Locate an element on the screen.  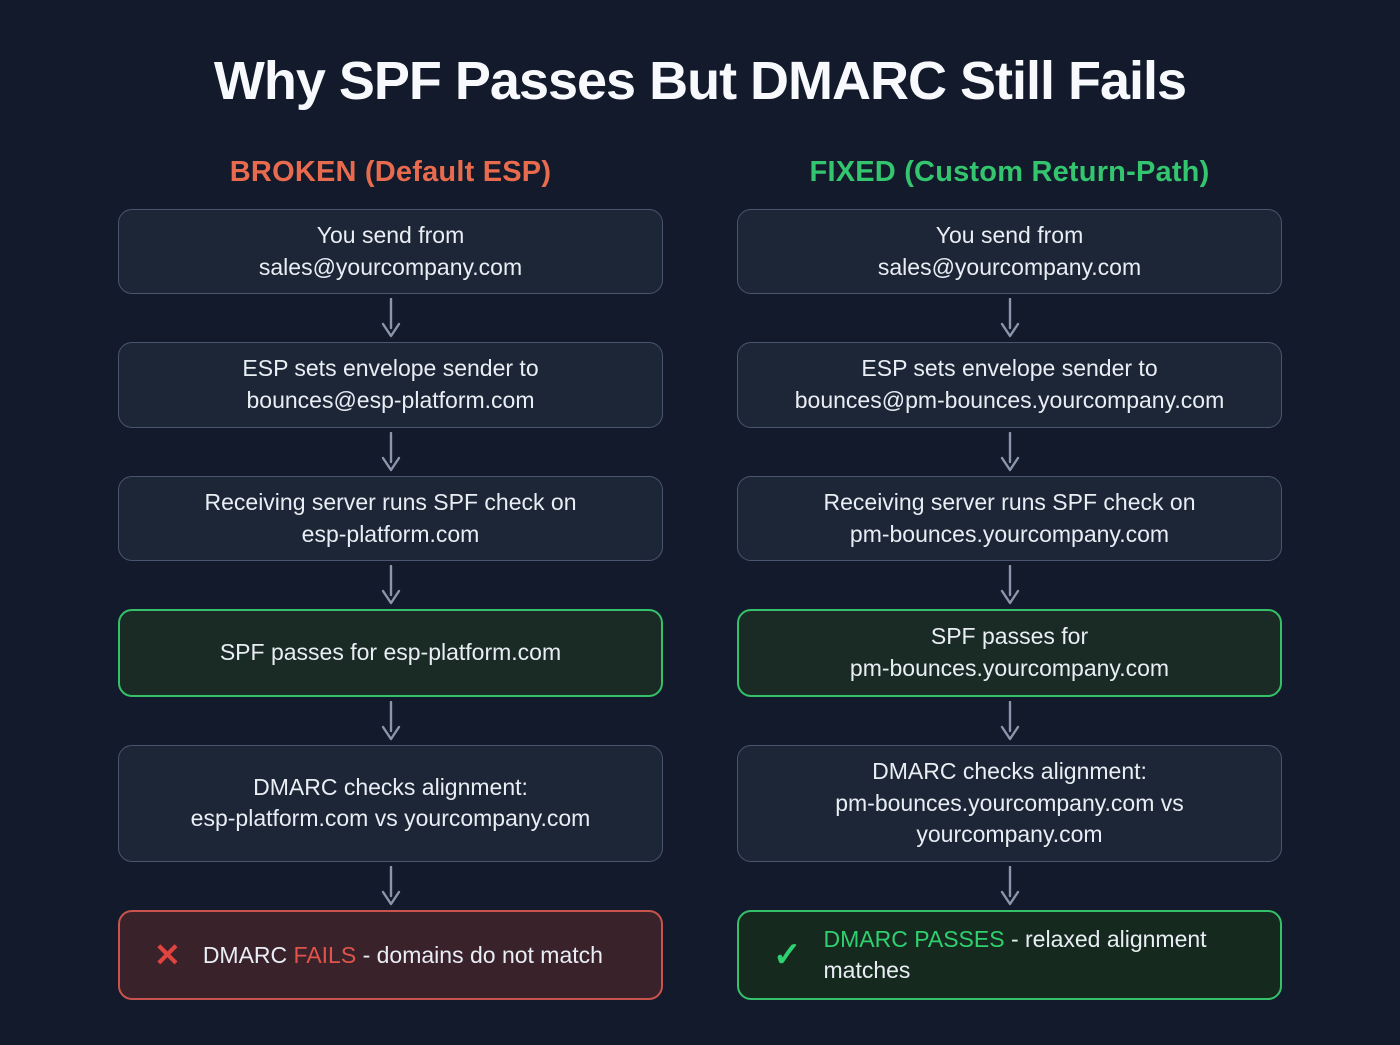
broken-step-spf-pass: SPF passes for esp-platform.com is located at coordinates (390, 653).